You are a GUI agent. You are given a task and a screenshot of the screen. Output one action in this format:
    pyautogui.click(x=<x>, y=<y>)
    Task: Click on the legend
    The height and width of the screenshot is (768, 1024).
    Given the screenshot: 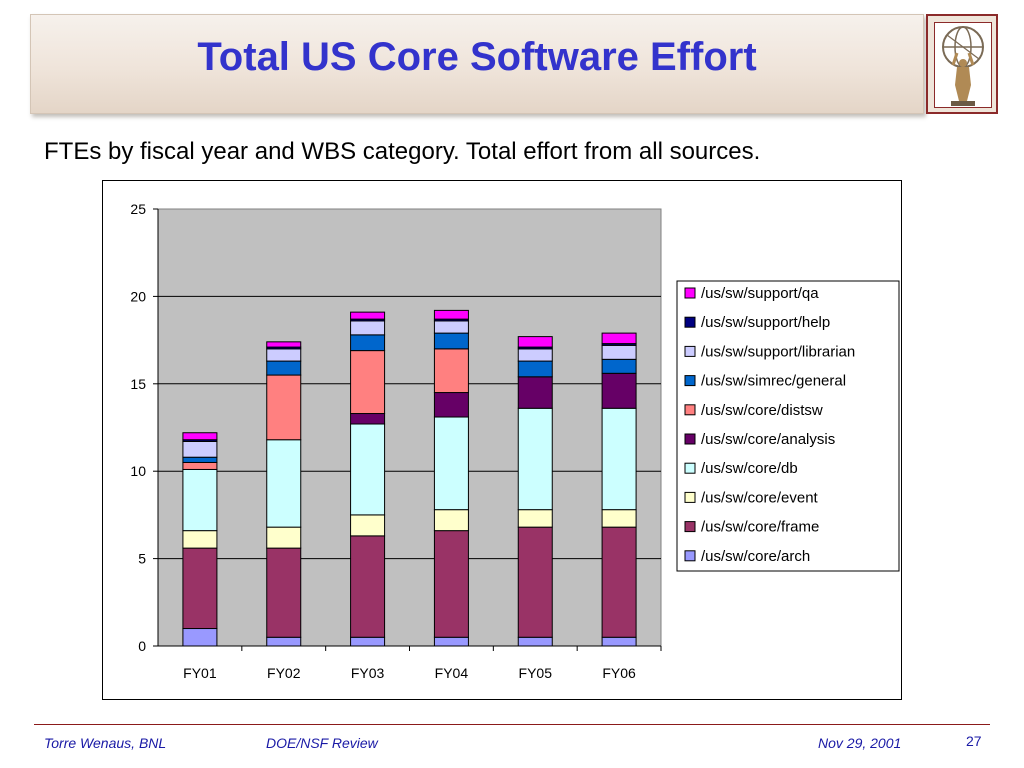 What is the action you would take?
    pyautogui.click(x=788, y=426)
    